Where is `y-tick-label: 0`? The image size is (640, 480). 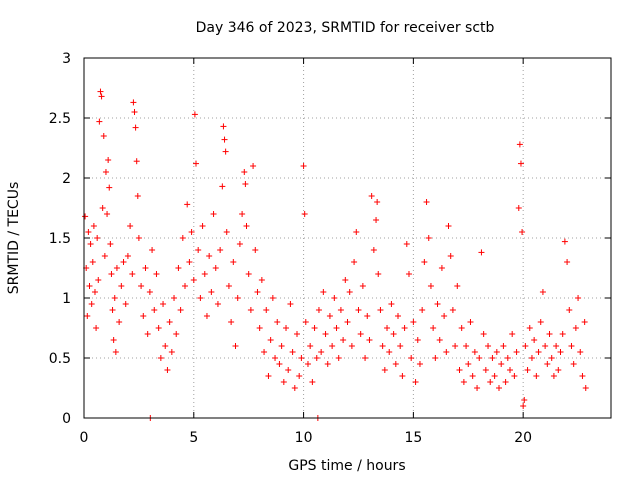 y-tick-label: 0 is located at coordinates (66, 419).